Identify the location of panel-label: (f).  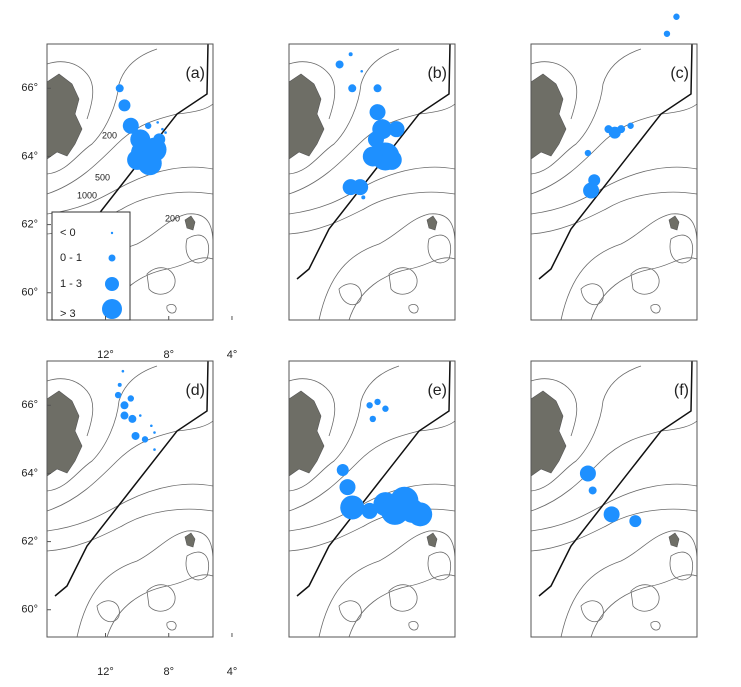
(681, 390).